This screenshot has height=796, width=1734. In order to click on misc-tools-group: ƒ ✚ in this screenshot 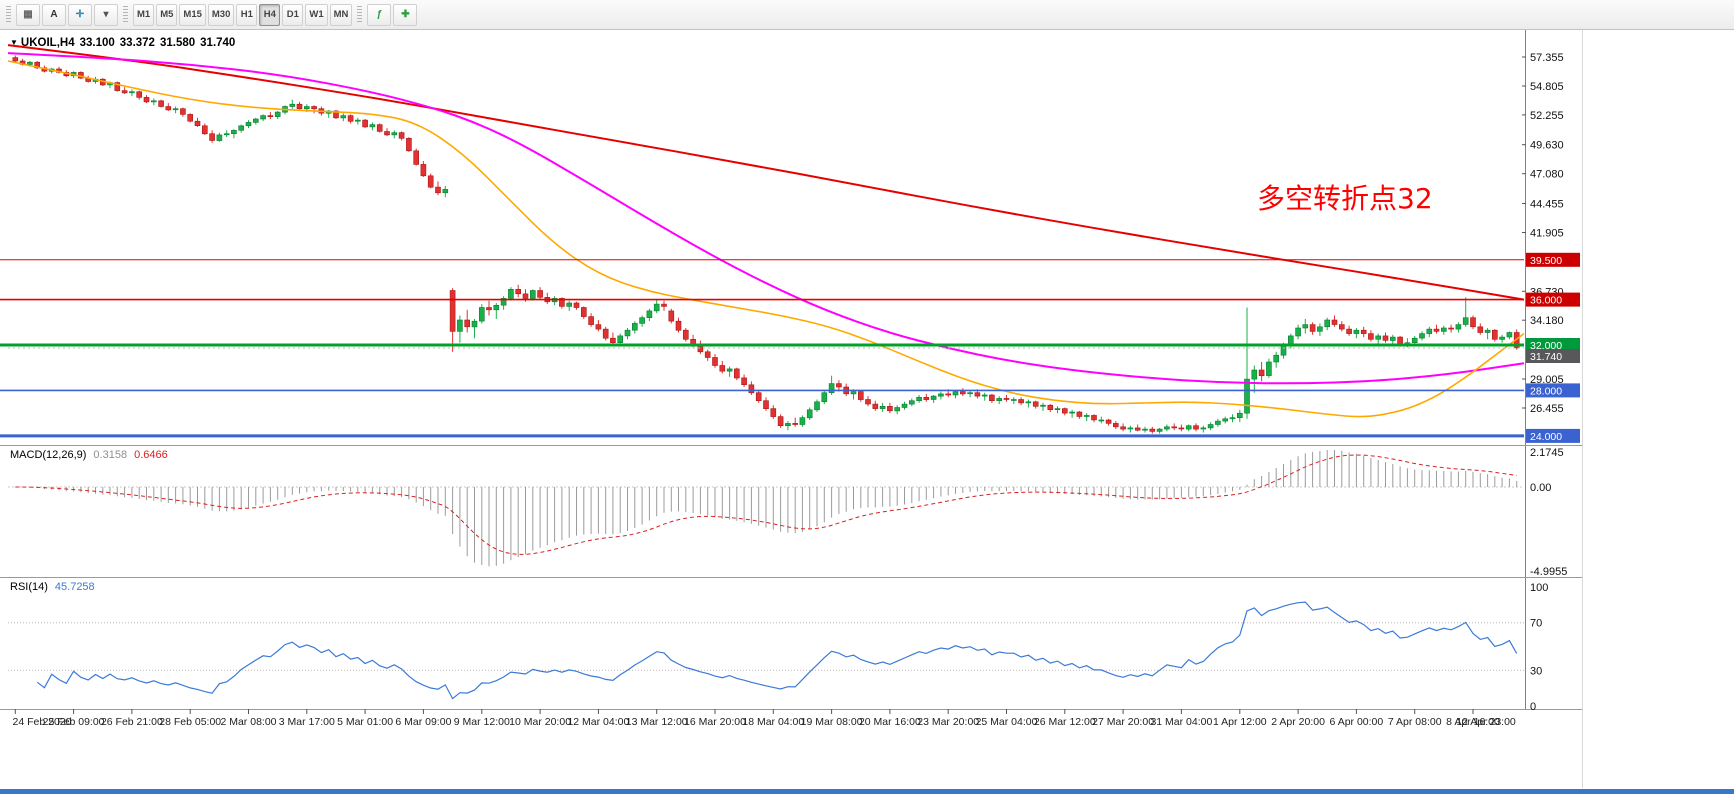, I will do `click(392, 14)`.